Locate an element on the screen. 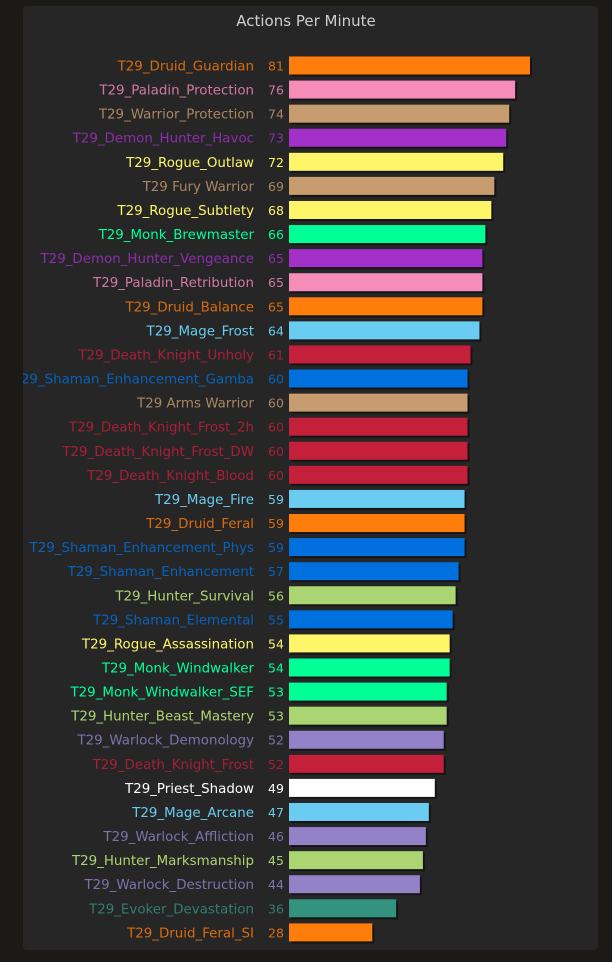 The image size is (612, 962). bar-label: T29_Demon_Hunter_Vengeance is located at coordinates (147, 259).